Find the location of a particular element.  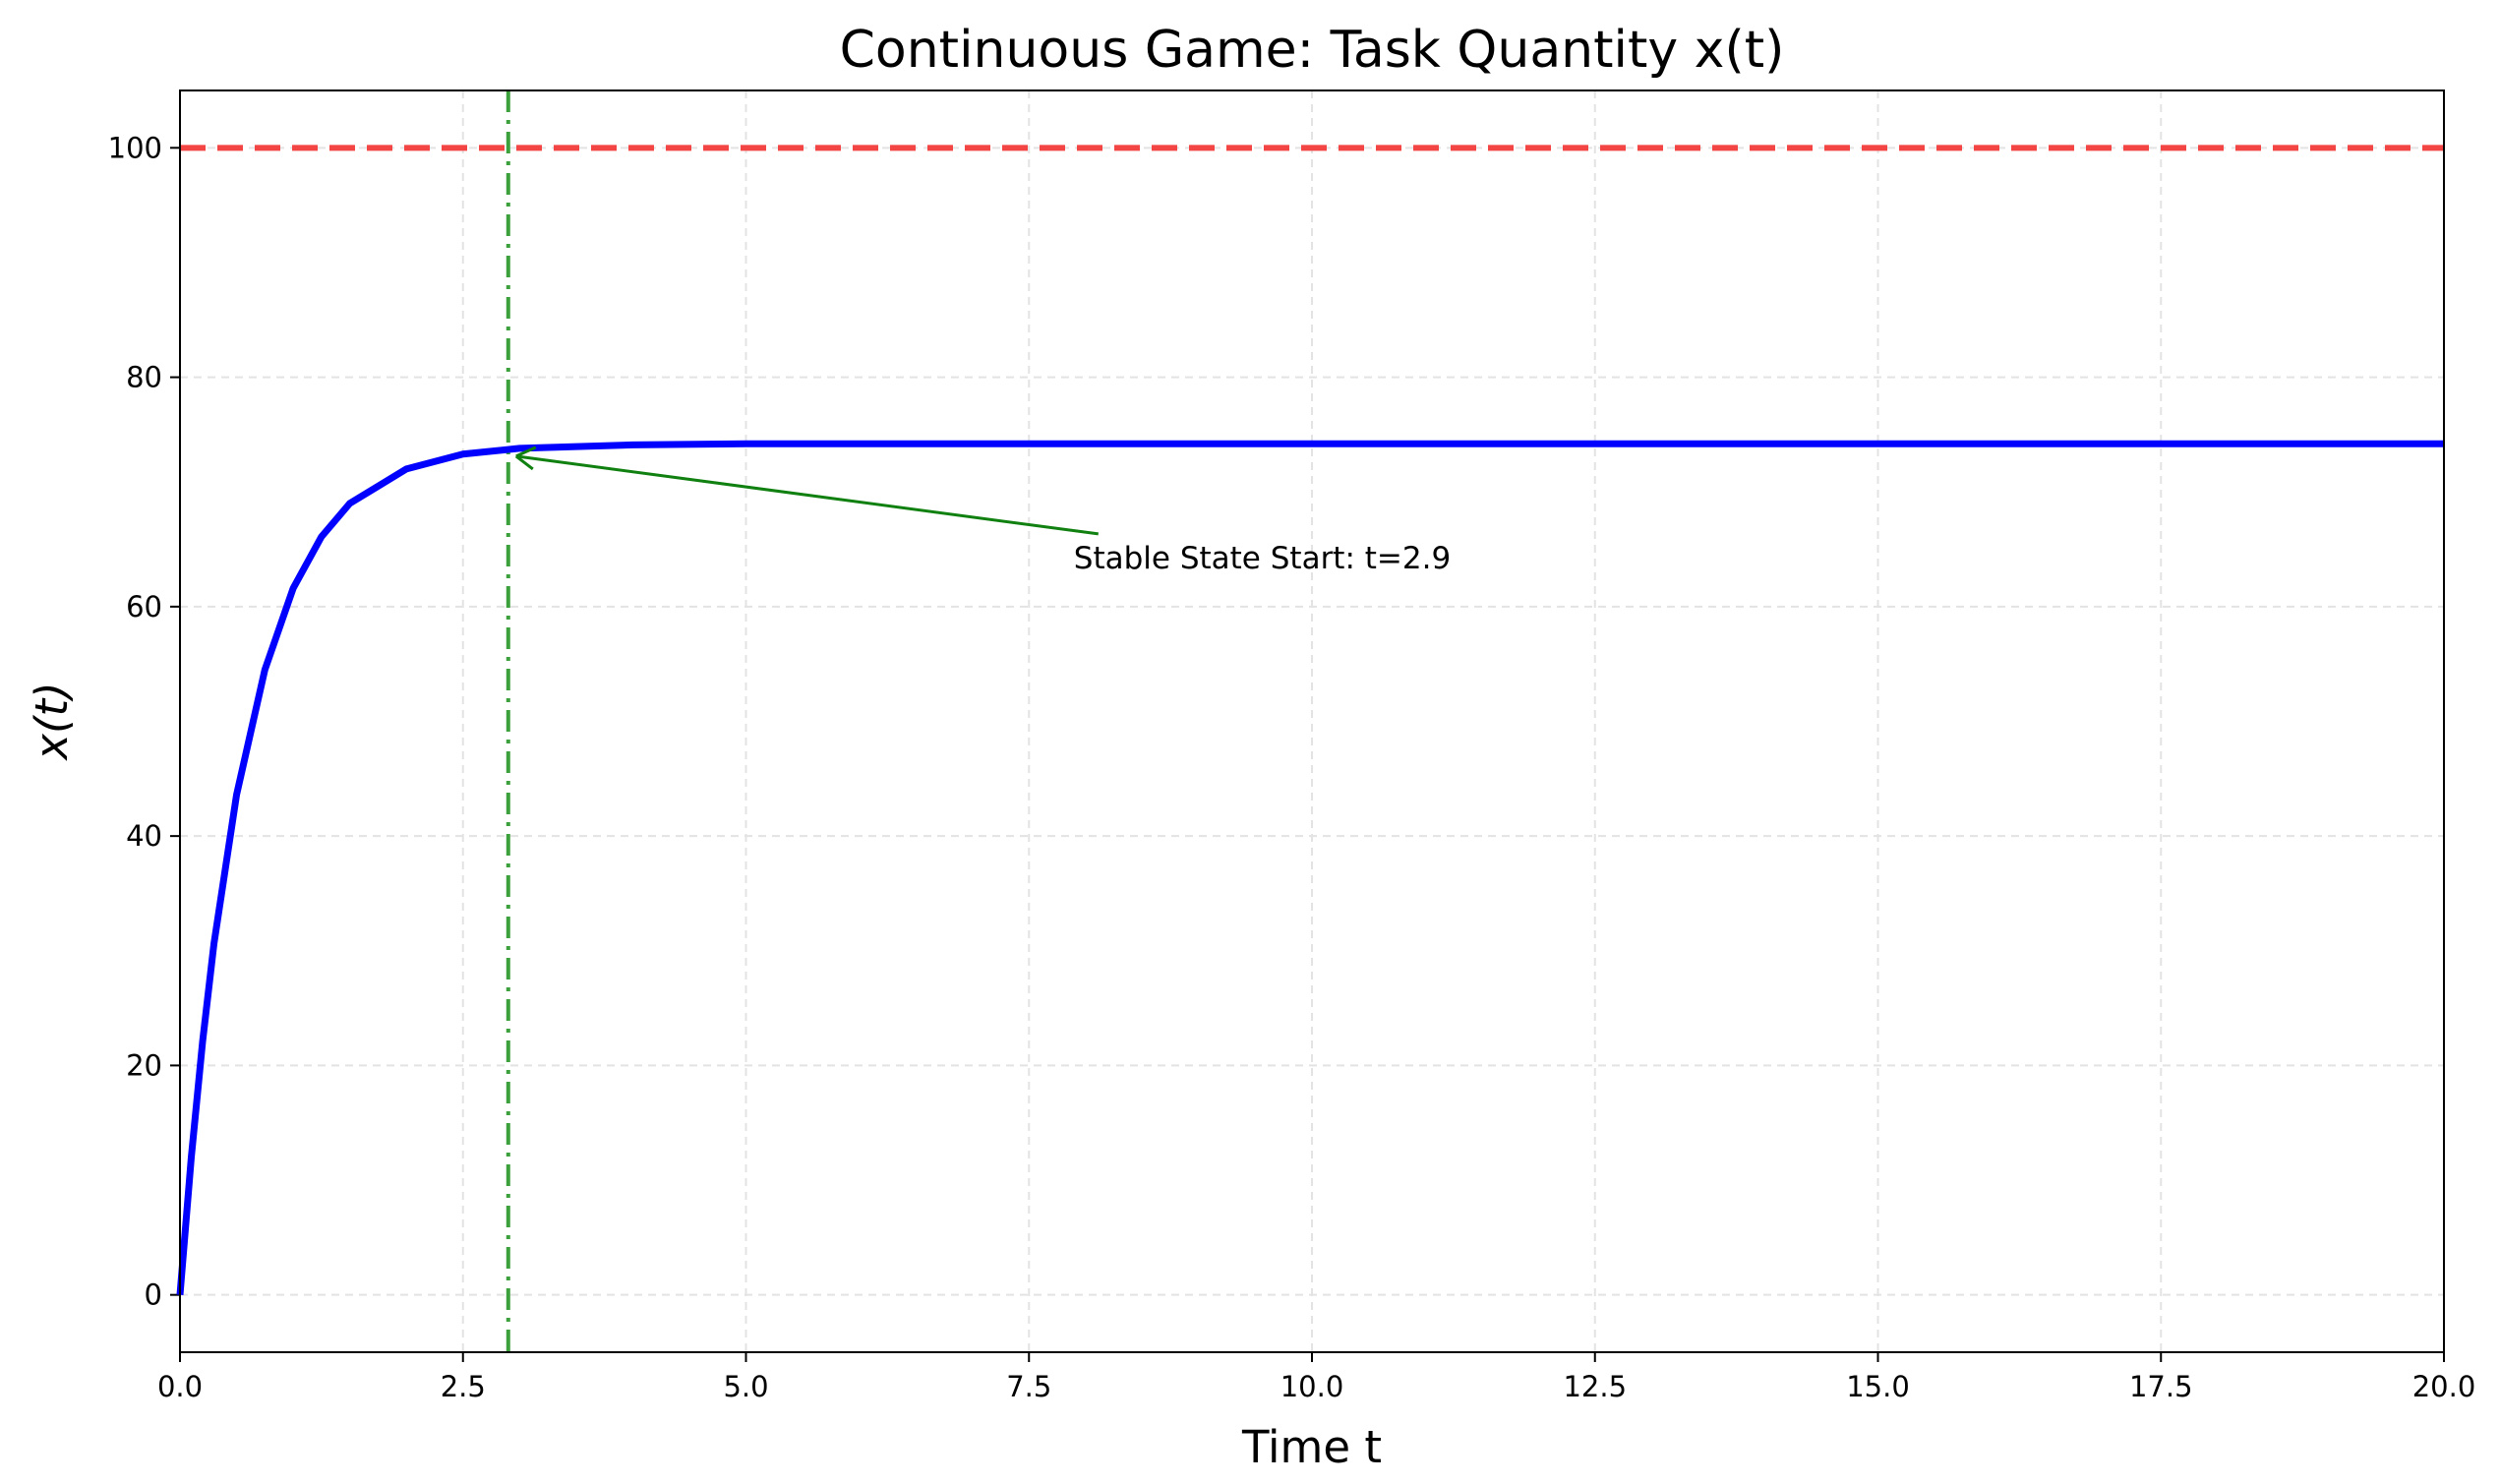

x-axis-label: Time t is located at coordinates (1311, 1447).